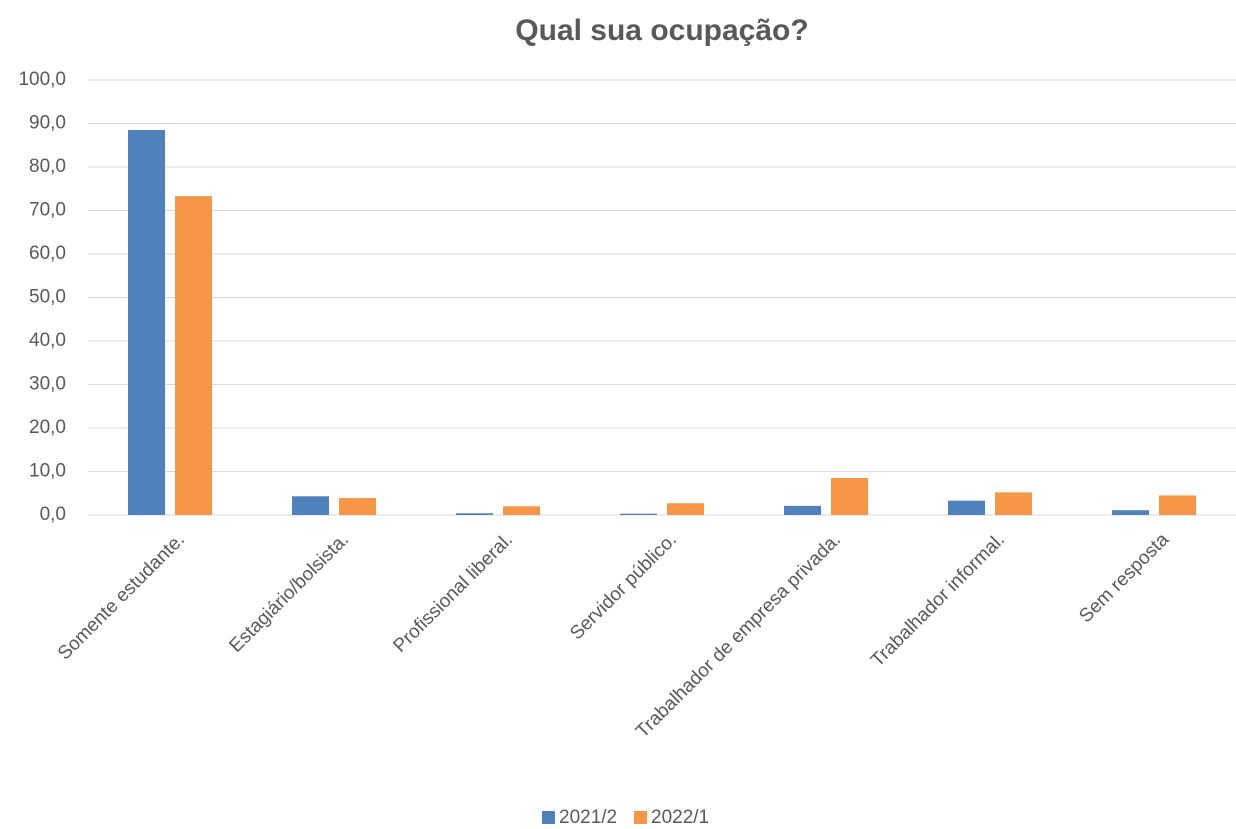 This screenshot has height=829, width=1236. Describe the element at coordinates (47, 471) in the screenshot. I see `y-tick-label: 10,0` at that location.